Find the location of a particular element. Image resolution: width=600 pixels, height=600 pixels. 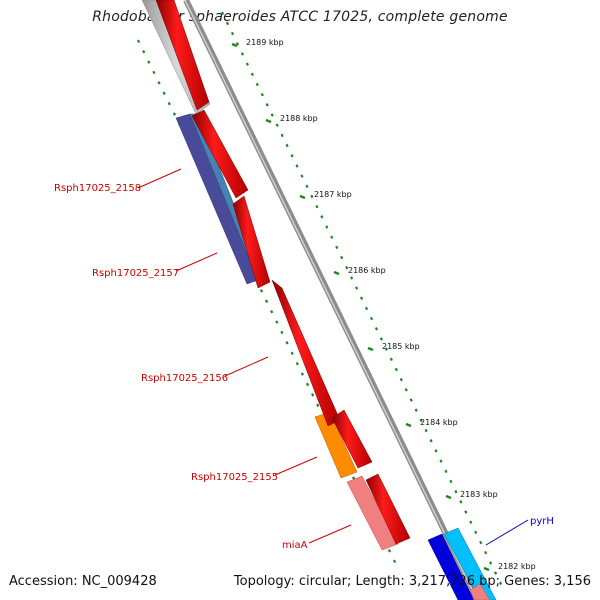

cds-blue is located at coordinates (451, 566).